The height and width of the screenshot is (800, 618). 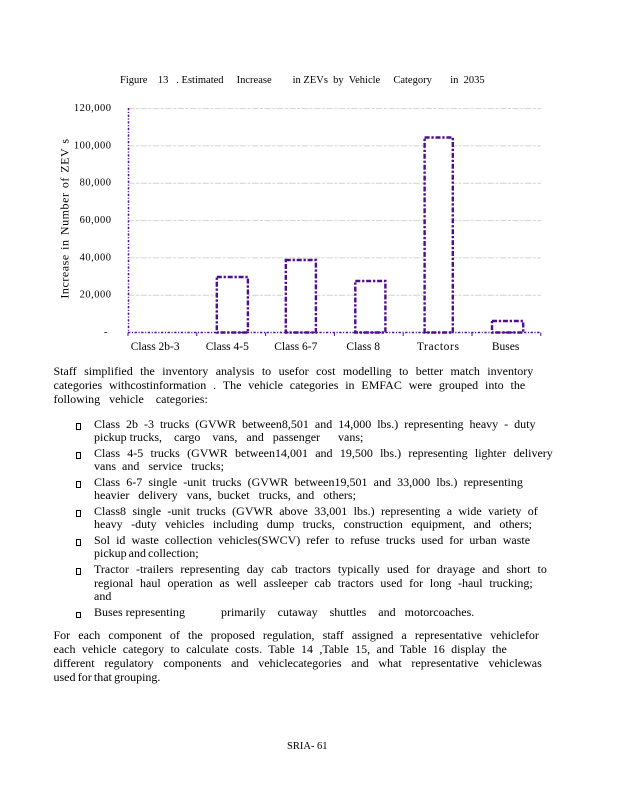 I want to click on svg-text: 40,000, so click(x=96, y=257).